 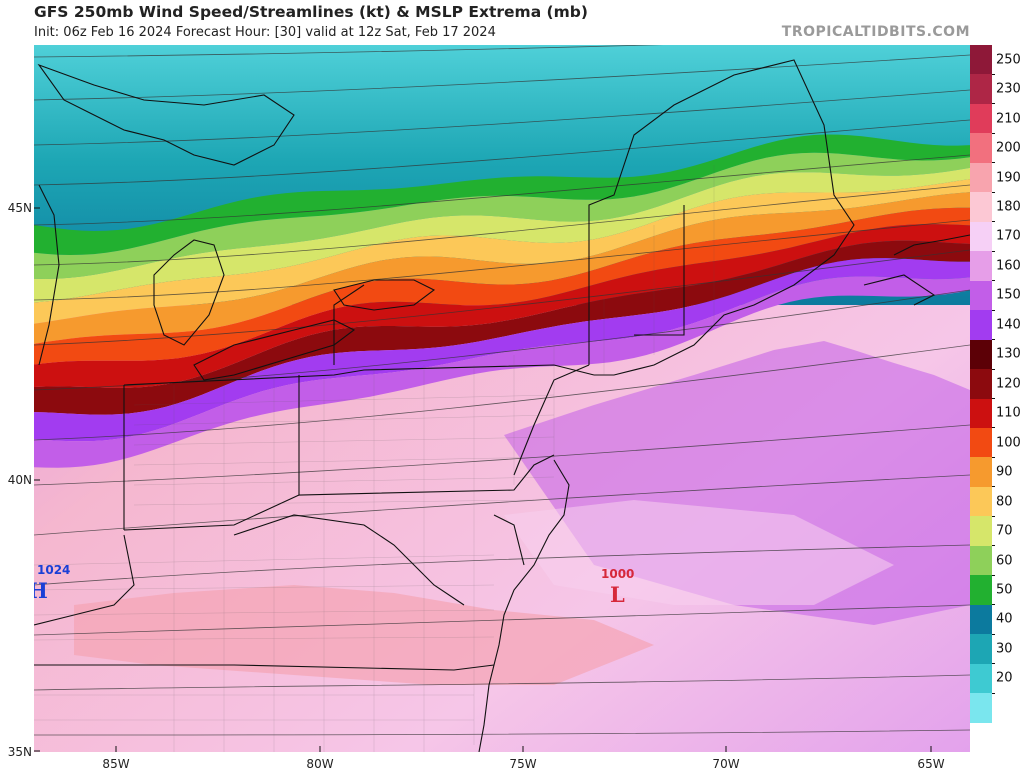 I want to click on colorbar-label: 180, so click(x=1008, y=207).